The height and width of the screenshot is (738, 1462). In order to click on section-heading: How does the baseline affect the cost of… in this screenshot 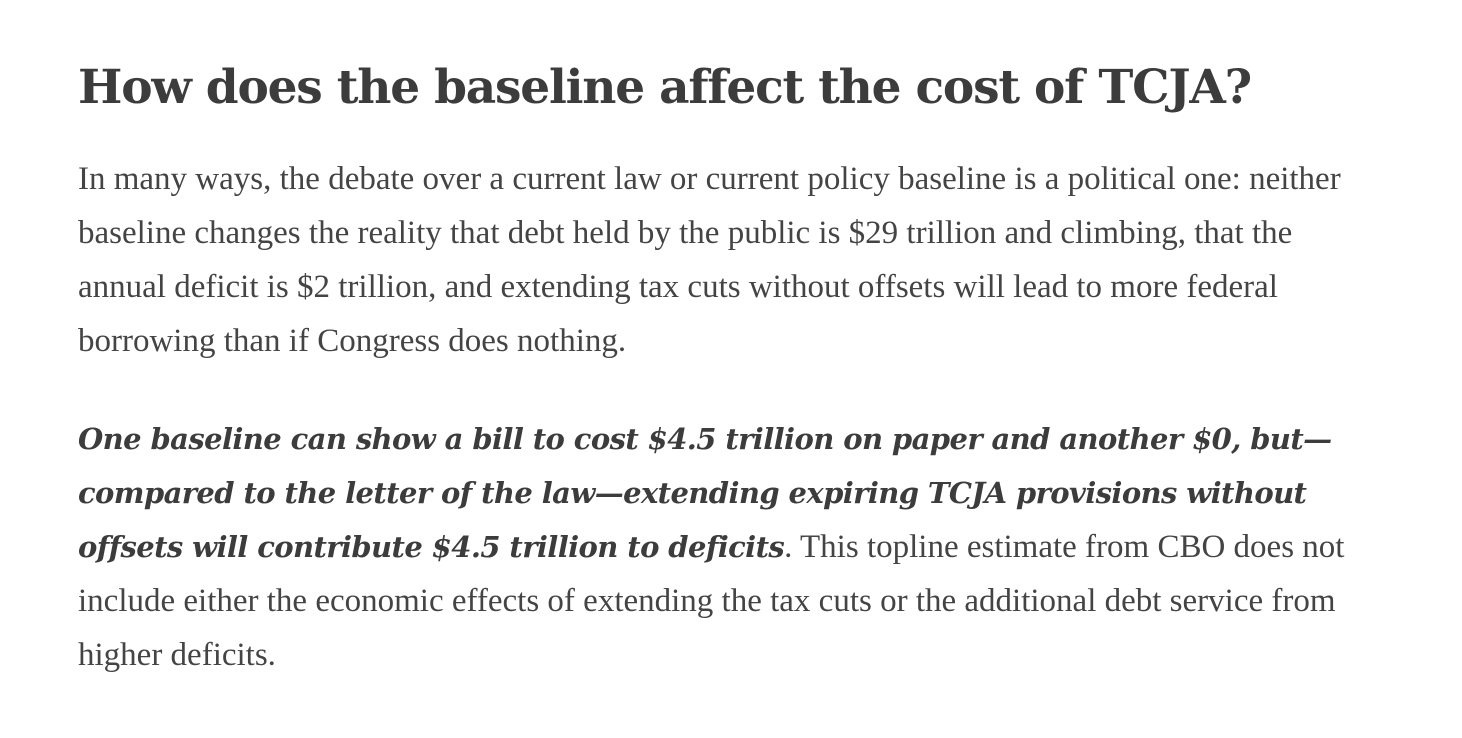, I will do `click(665, 87)`.